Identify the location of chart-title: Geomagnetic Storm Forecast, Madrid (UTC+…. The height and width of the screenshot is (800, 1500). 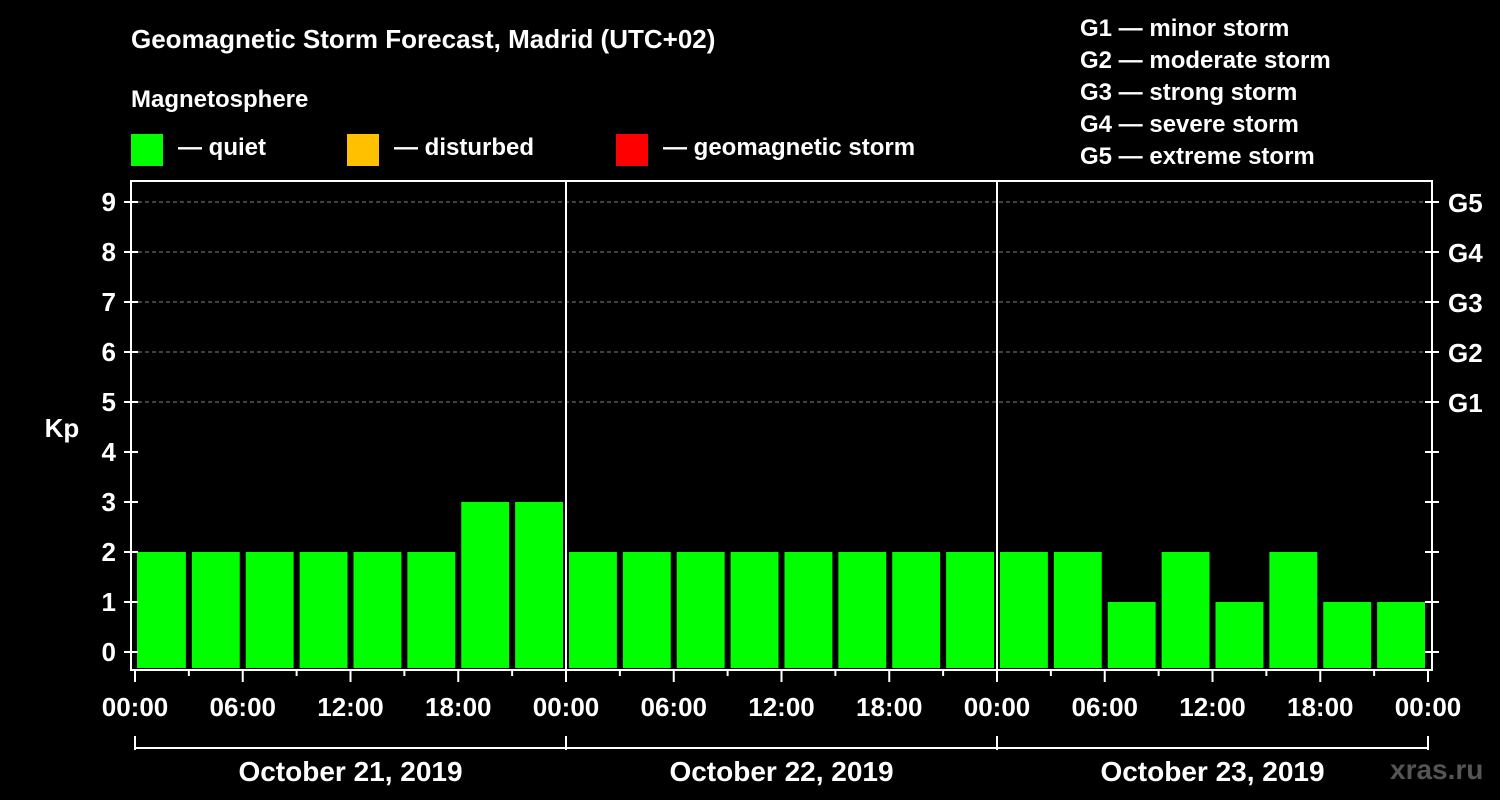
(423, 39).